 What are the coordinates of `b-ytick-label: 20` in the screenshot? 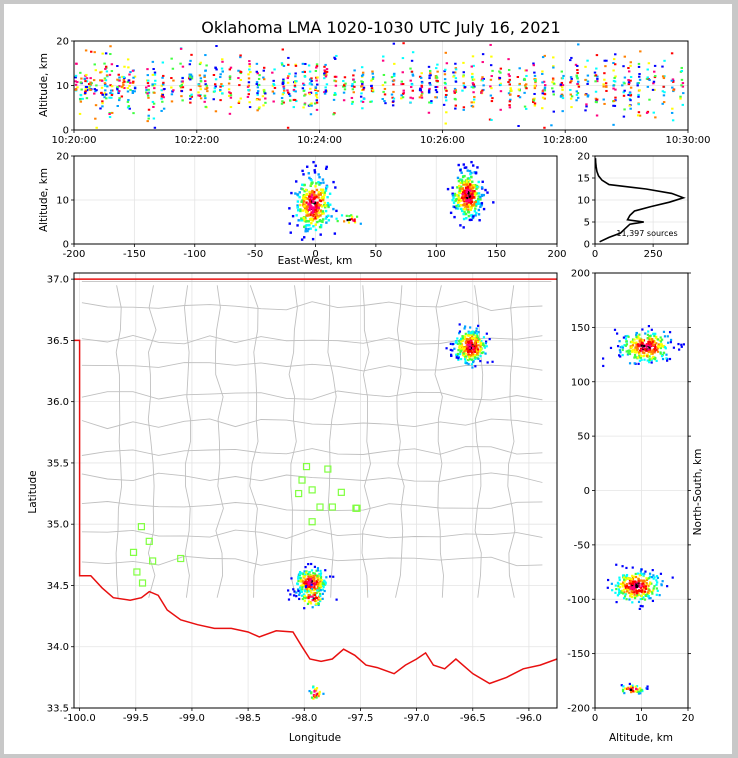 It's located at (62, 157).